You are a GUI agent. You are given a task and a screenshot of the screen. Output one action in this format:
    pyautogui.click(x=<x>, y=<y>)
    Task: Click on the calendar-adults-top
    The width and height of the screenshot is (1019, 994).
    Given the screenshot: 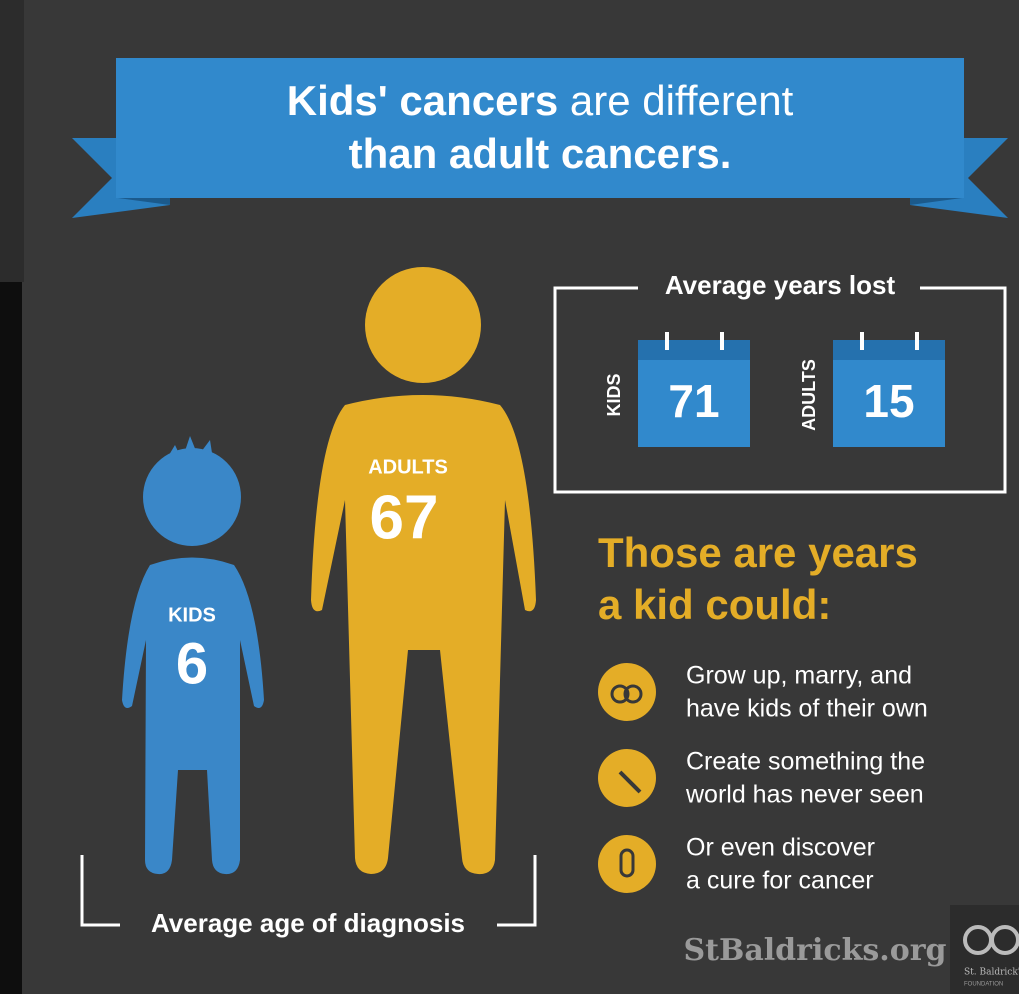 What is the action you would take?
    pyautogui.click(x=889, y=350)
    